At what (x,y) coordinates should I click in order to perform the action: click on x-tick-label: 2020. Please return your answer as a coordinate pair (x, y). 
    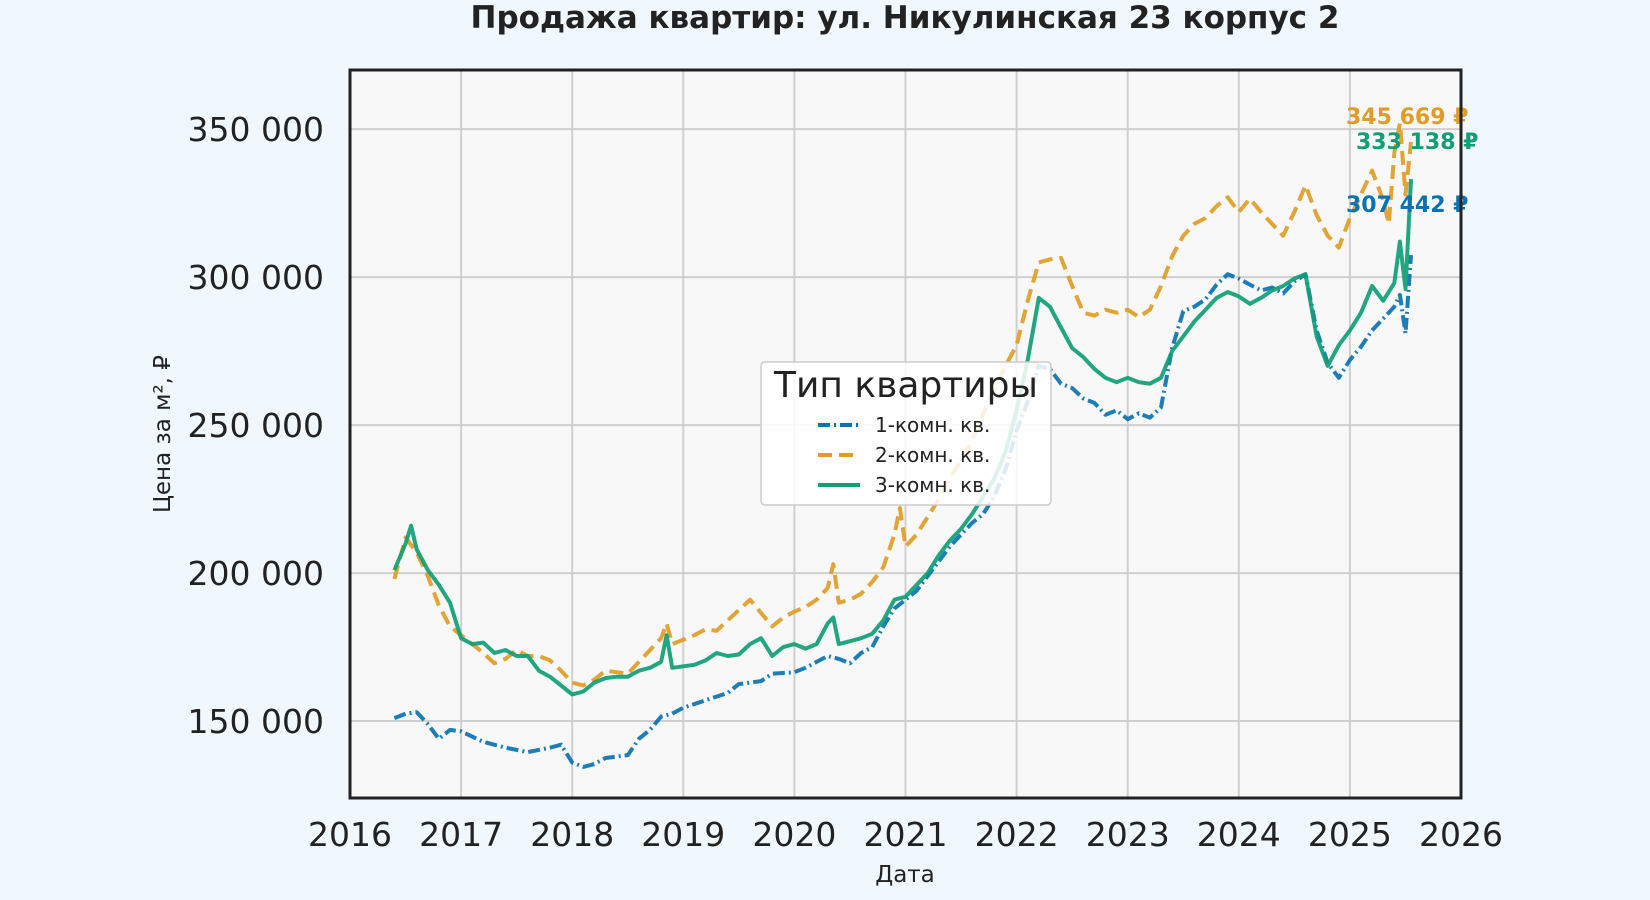
    Looking at the image, I should click on (794, 834).